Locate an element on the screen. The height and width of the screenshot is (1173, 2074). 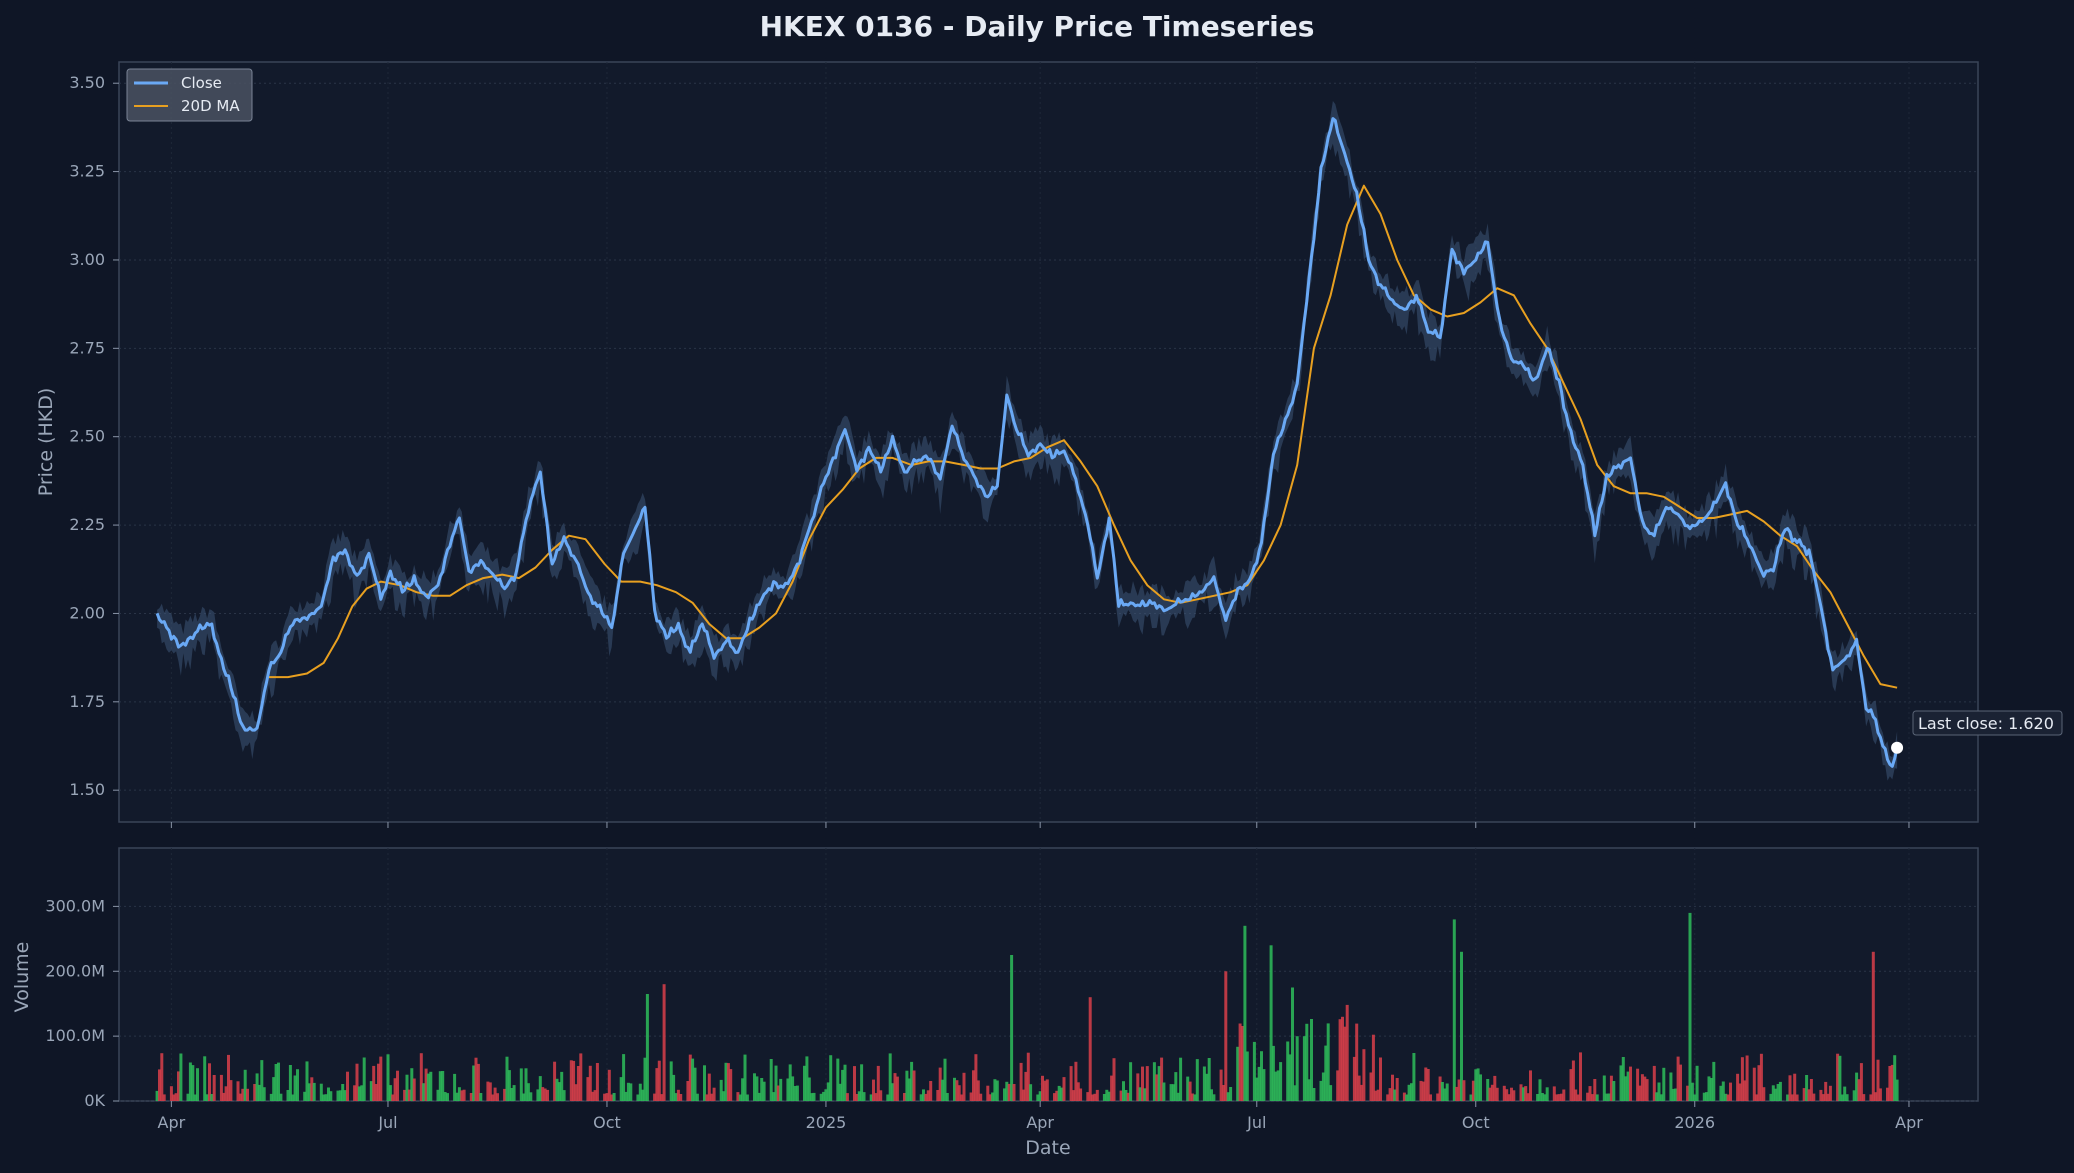
price-tick-label: 2.75 is located at coordinates (87, 347).